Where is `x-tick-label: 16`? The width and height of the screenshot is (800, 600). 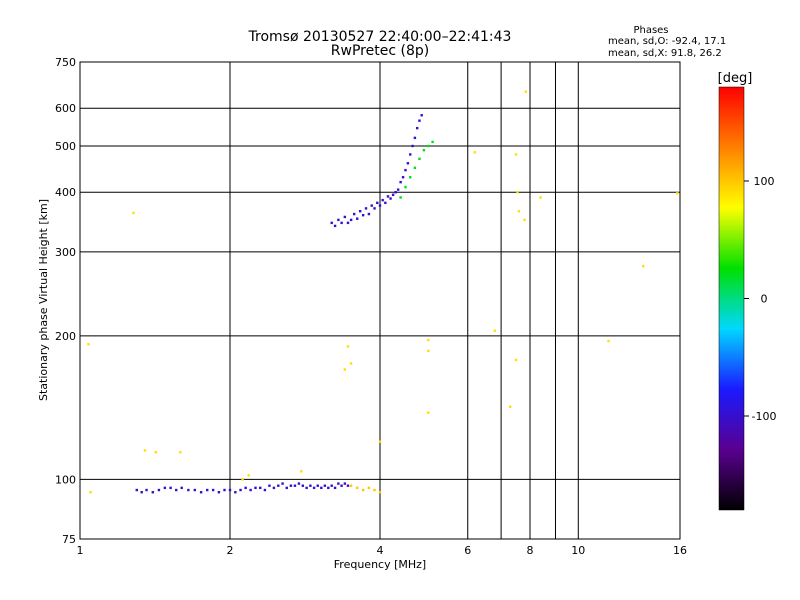 x-tick-label: 16 is located at coordinates (680, 550).